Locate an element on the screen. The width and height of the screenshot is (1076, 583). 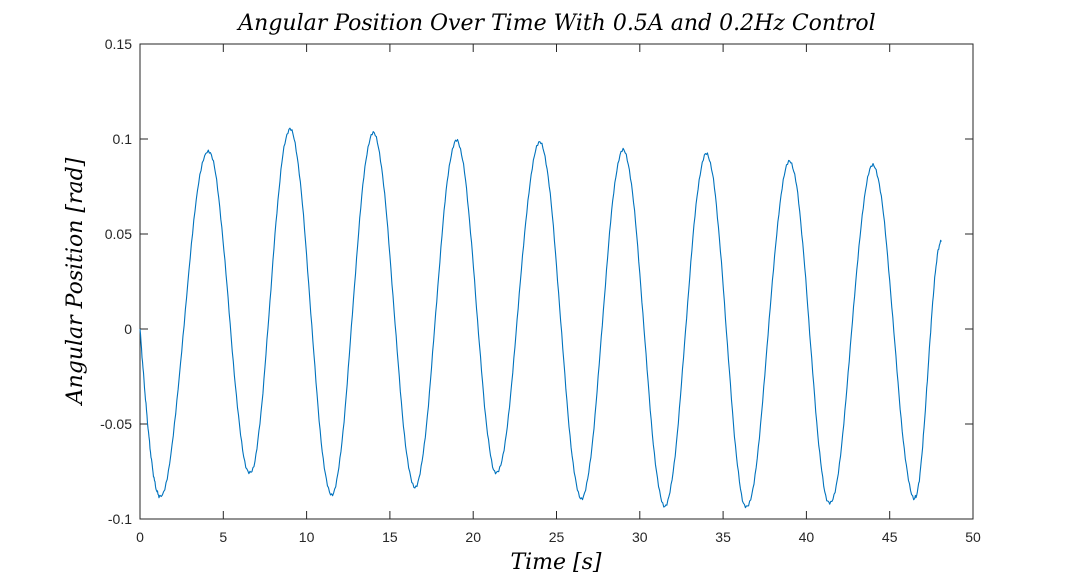
y-tick-label: 0.15 is located at coordinates (118, 44).